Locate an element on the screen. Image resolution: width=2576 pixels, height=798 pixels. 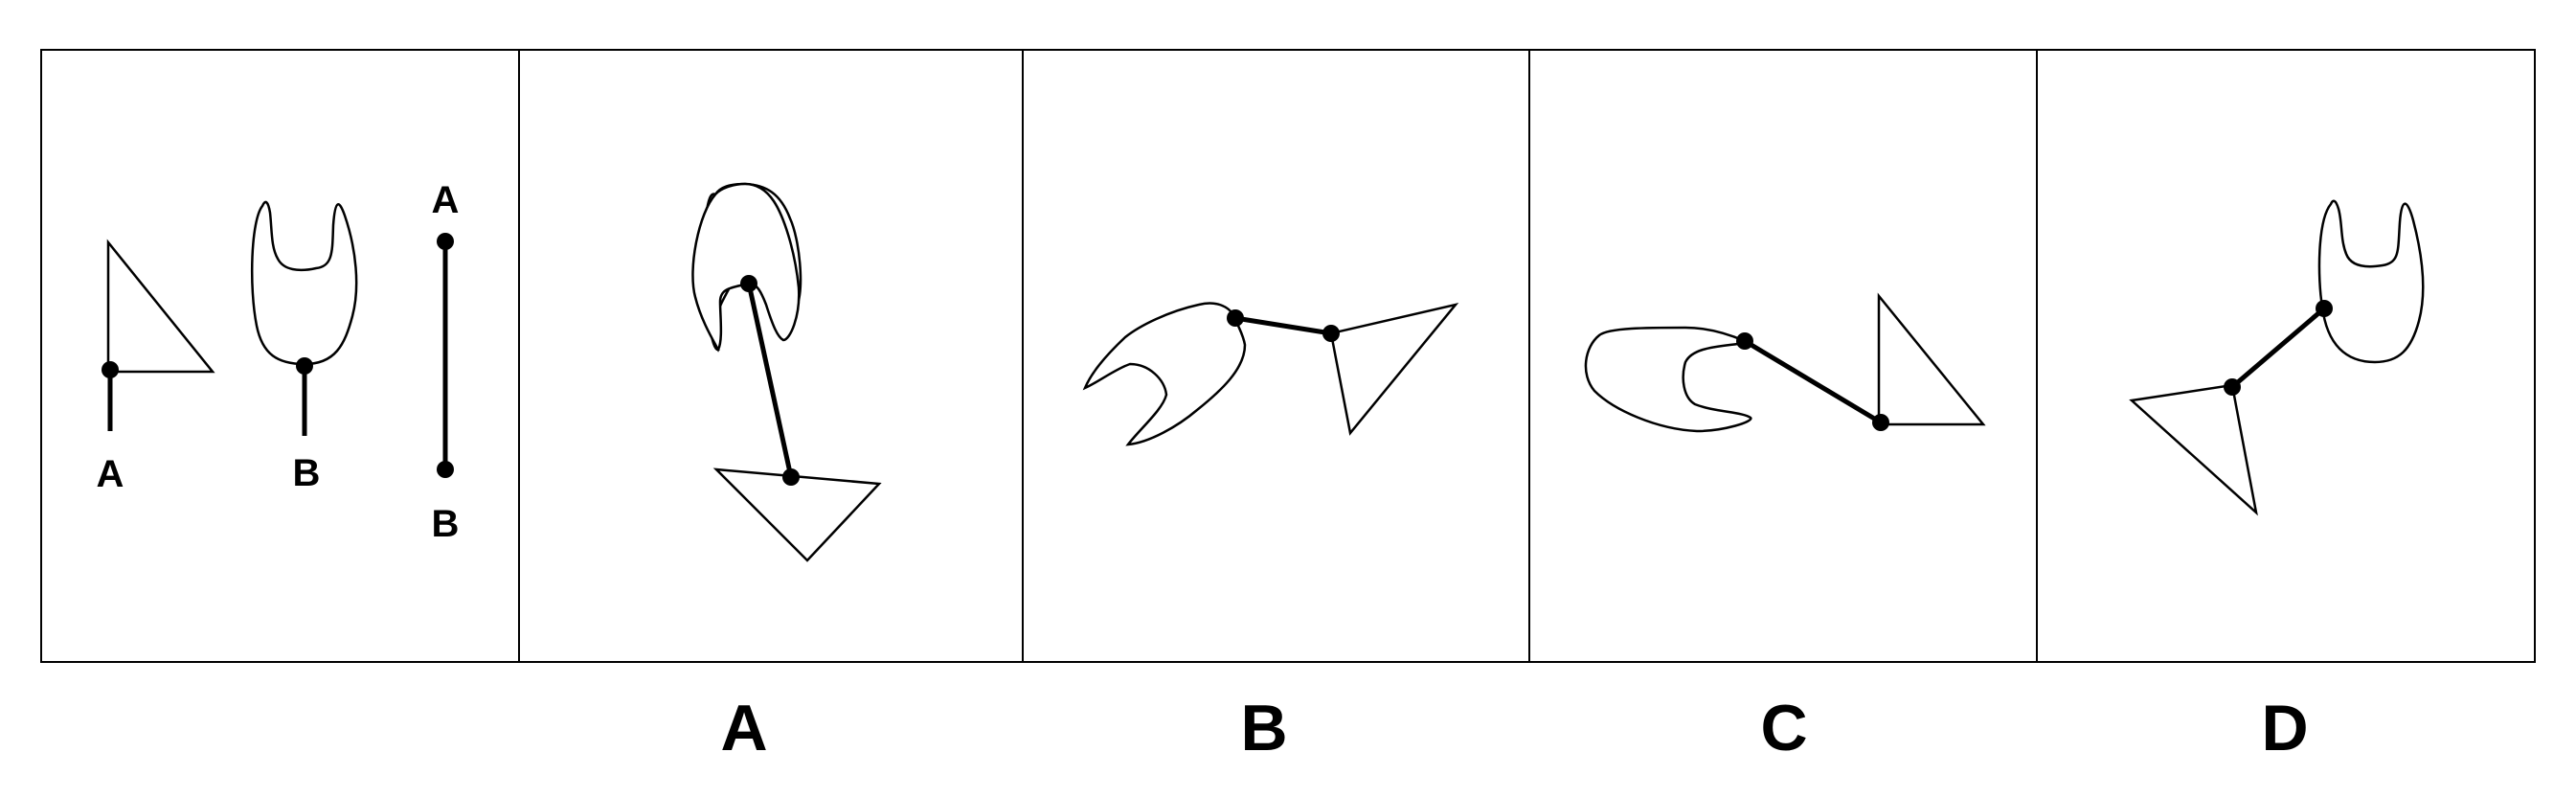
option-c-figure is located at coordinates (1785, 362).